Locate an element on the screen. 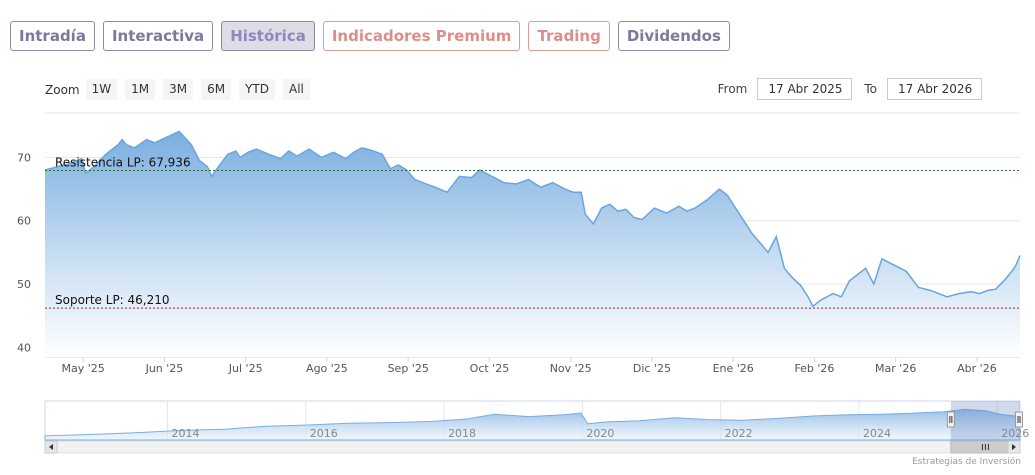 The image size is (1035, 475). zoom-controls: Zoom 1W 1M 3M 6M YTD All is located at coordinates (181, 89).